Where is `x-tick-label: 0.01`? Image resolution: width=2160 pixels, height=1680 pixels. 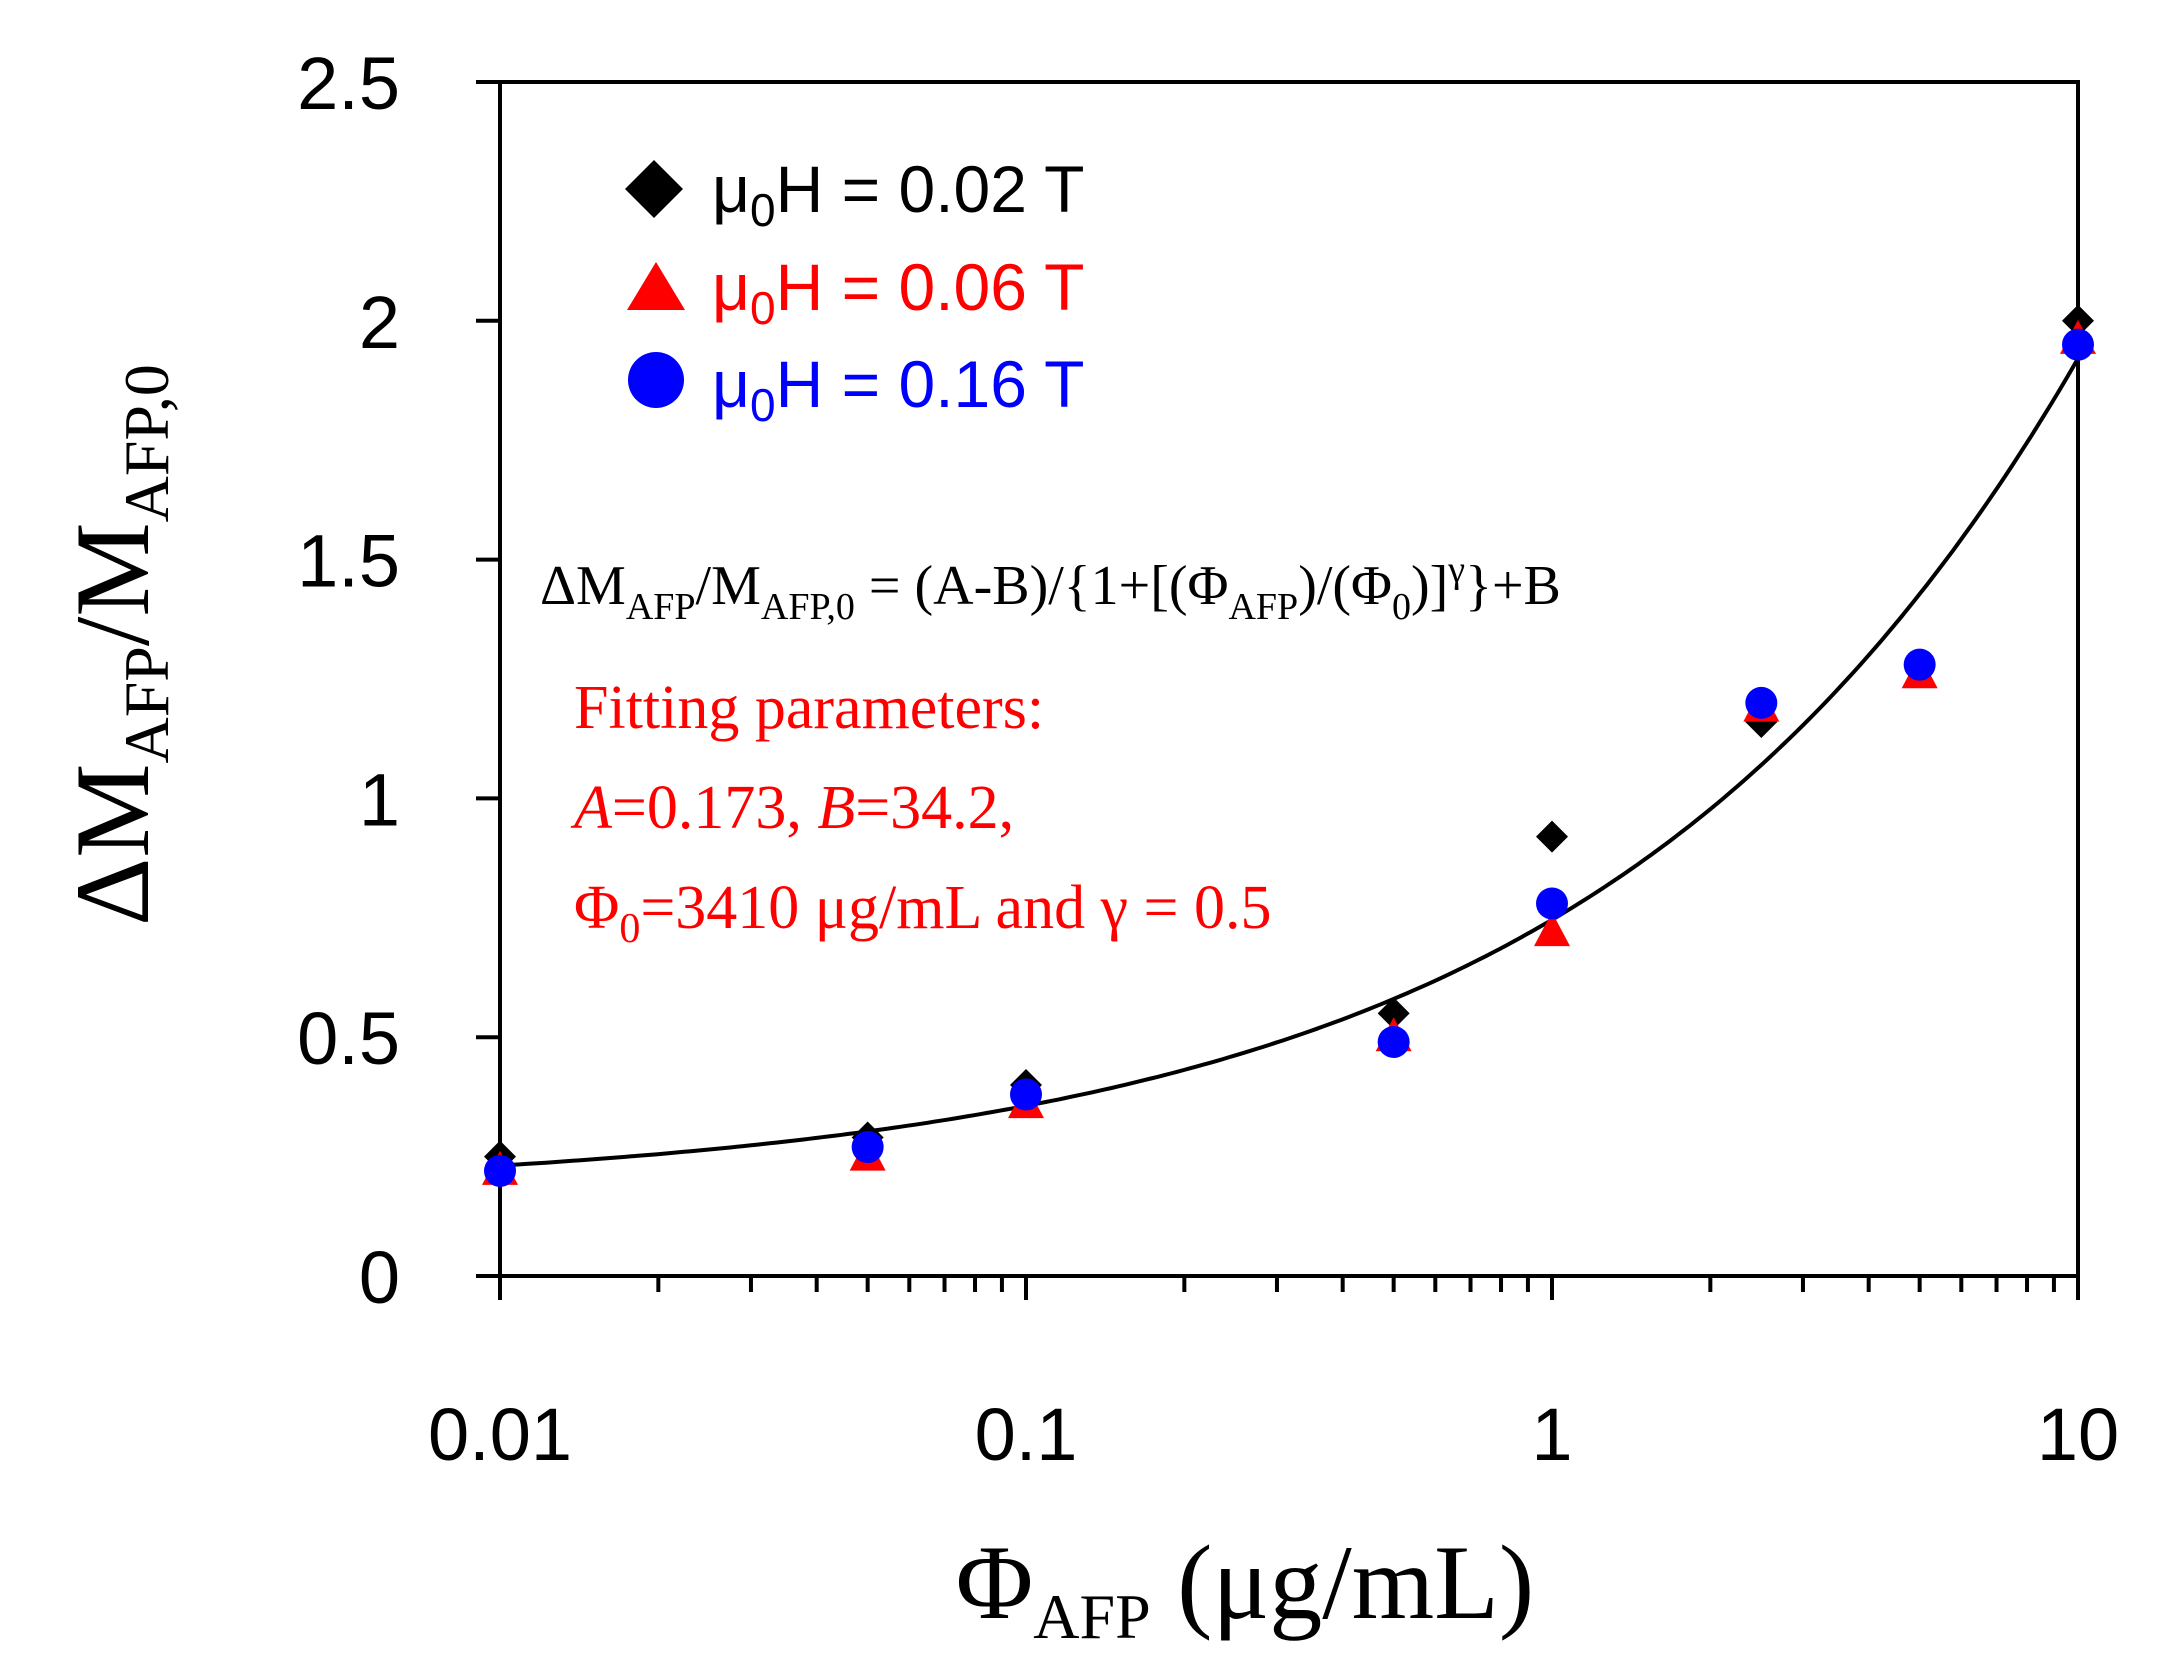
x-tick-label: 0.01 is located at coordinates (500, 1434).